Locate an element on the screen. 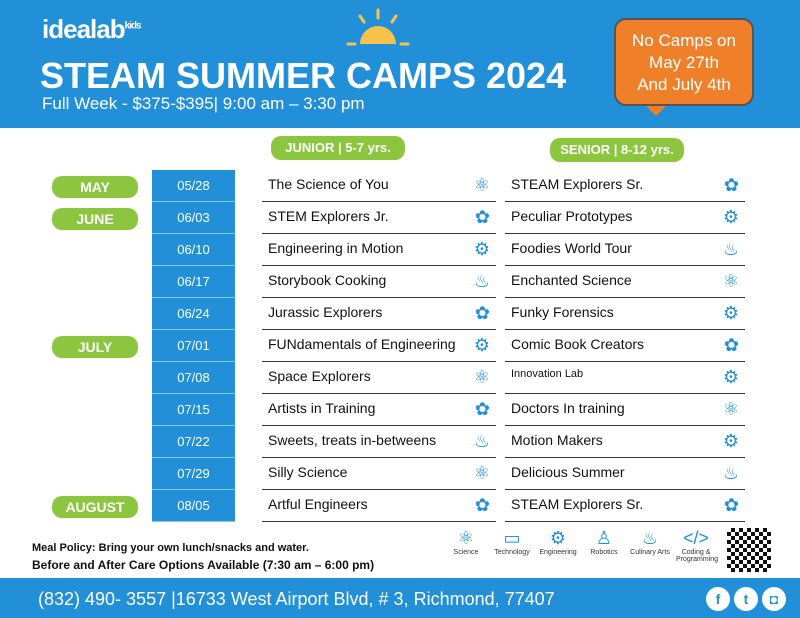 The width and height of the screenshot is (800, 618). camp-name: Sweets, treats in-betweens is located at coordinates (352, 440).